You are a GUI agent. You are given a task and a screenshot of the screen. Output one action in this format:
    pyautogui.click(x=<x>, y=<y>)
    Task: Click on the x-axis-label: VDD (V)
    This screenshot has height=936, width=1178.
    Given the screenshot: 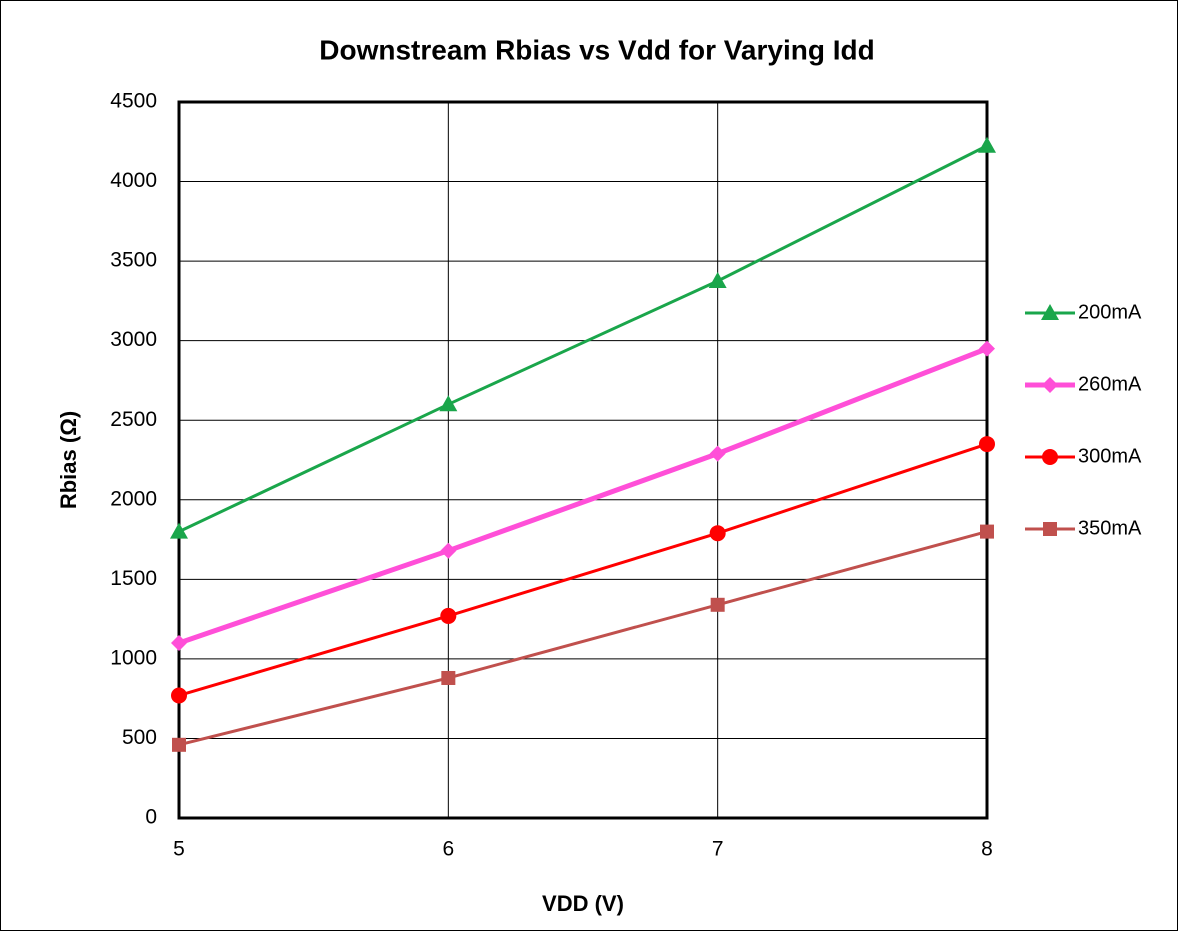 What is the action you would take?
    pyautogui.click(x=583, y=903)
    